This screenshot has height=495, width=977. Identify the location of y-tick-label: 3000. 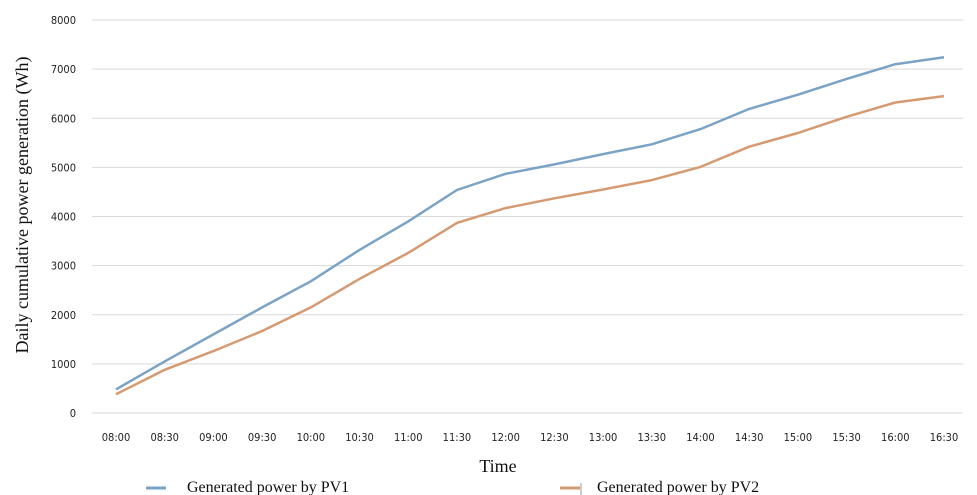
(63, 266).